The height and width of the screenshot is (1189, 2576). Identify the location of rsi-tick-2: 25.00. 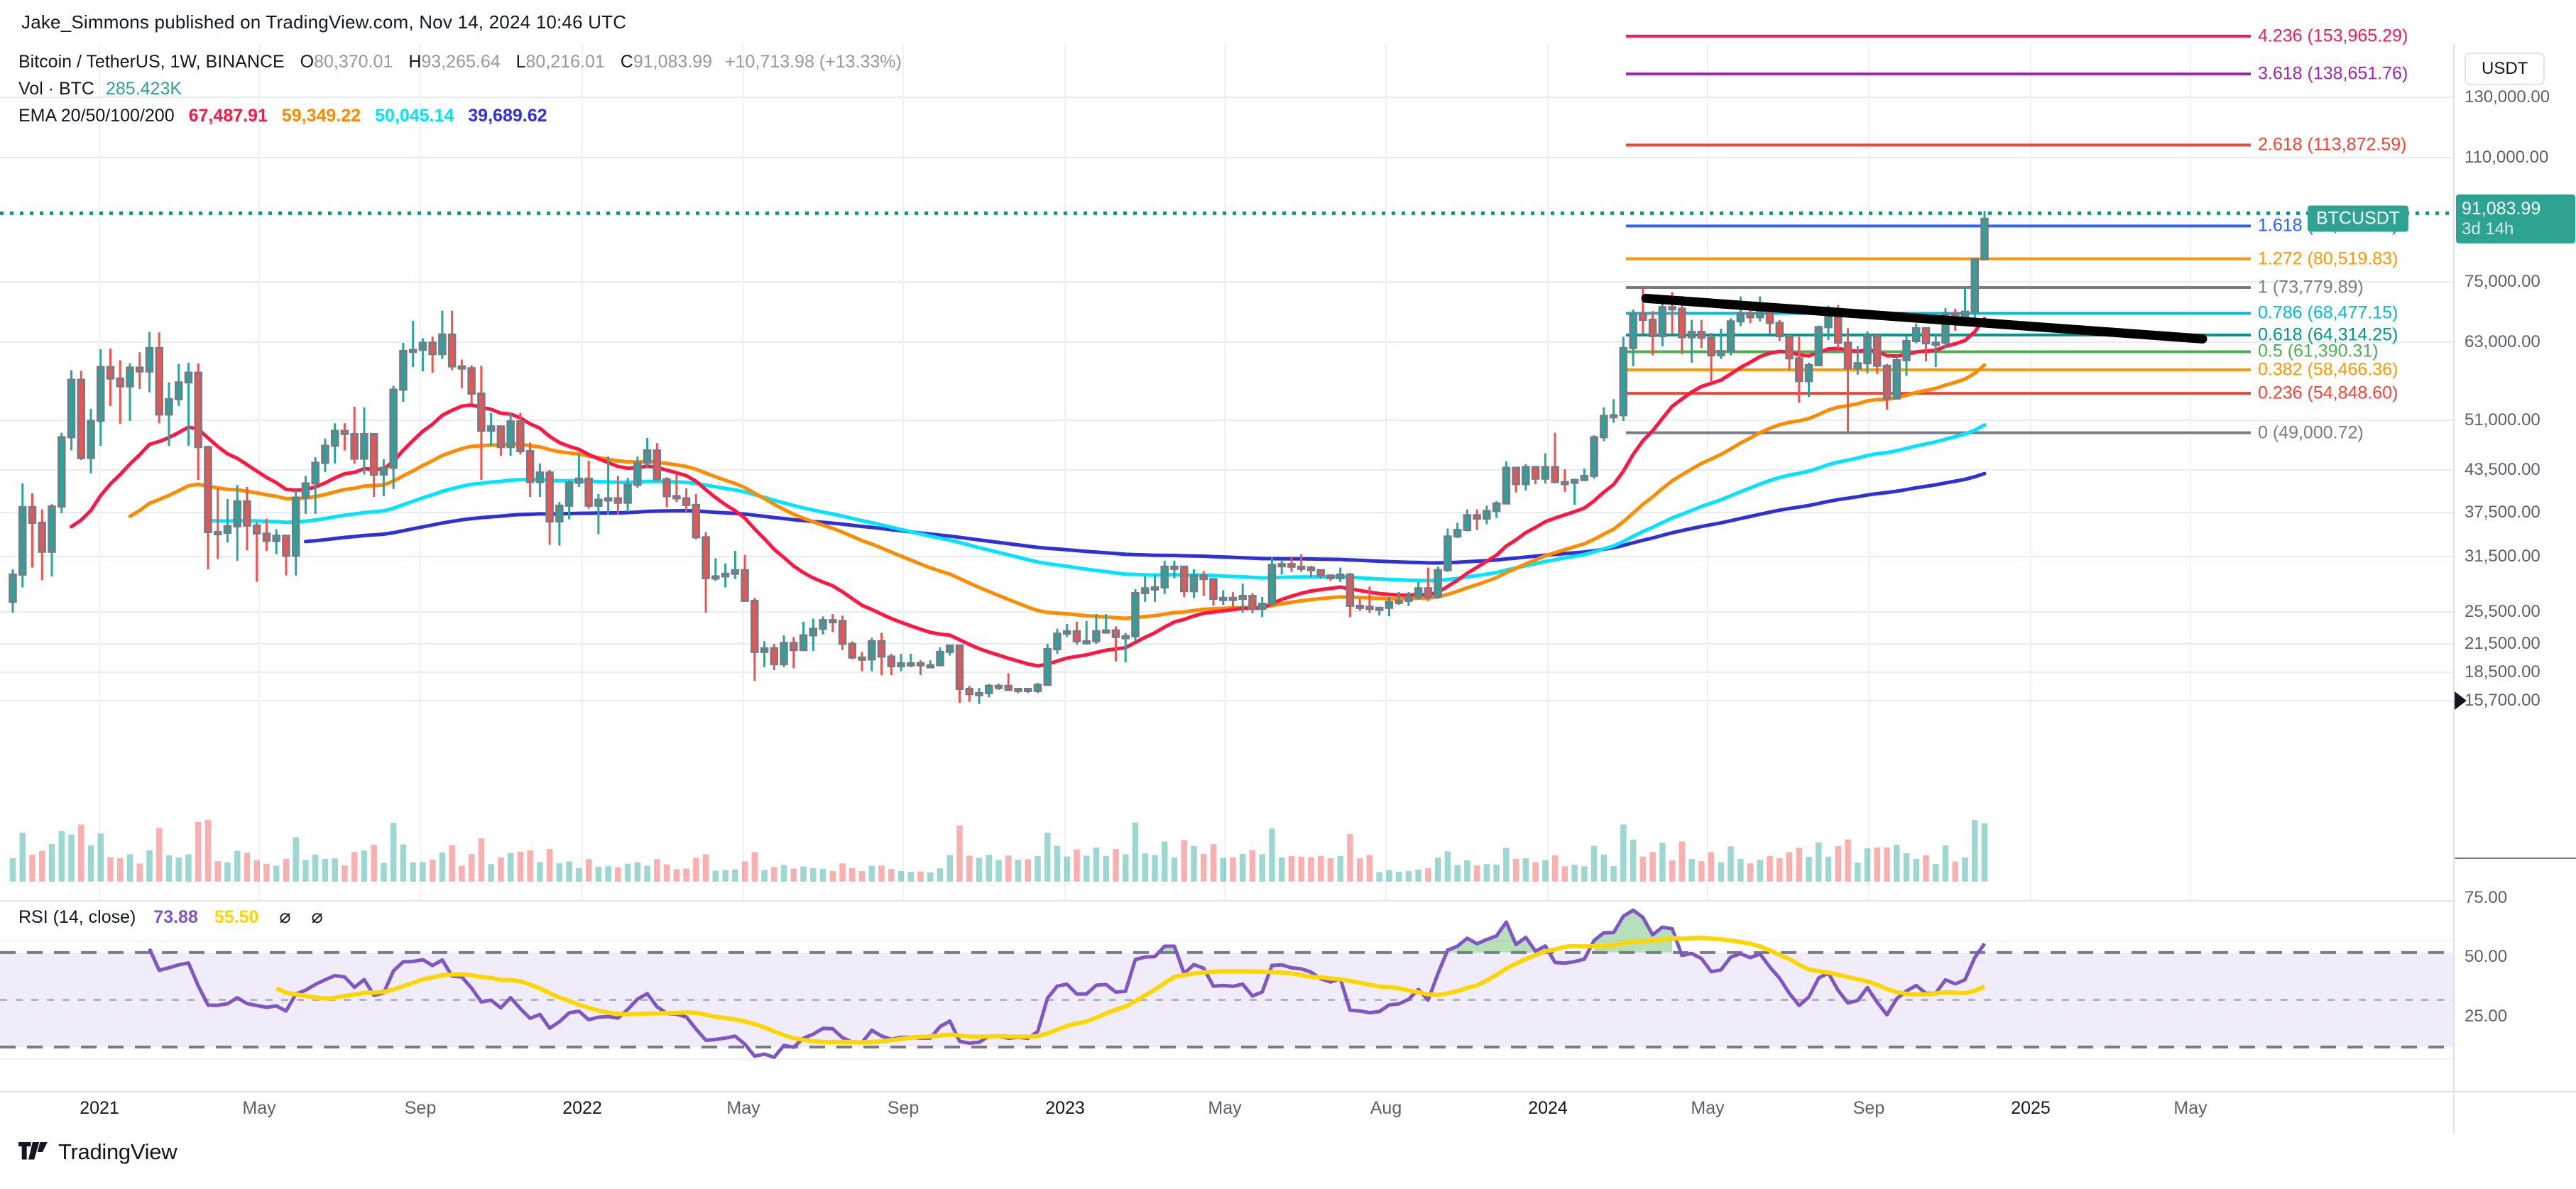
(2486, 1016).